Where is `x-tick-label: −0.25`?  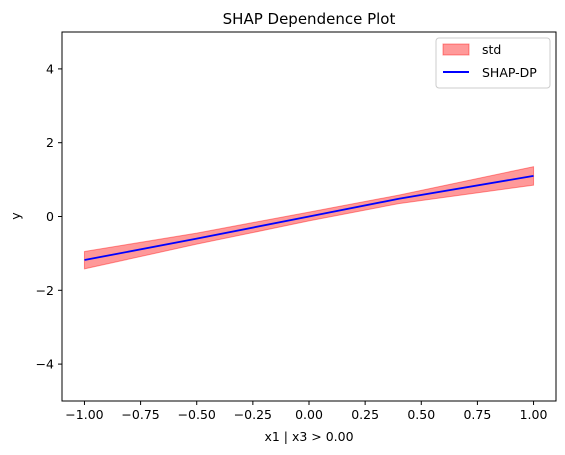 x-tick-label: −0.25 is located at coordinates (253, 414).